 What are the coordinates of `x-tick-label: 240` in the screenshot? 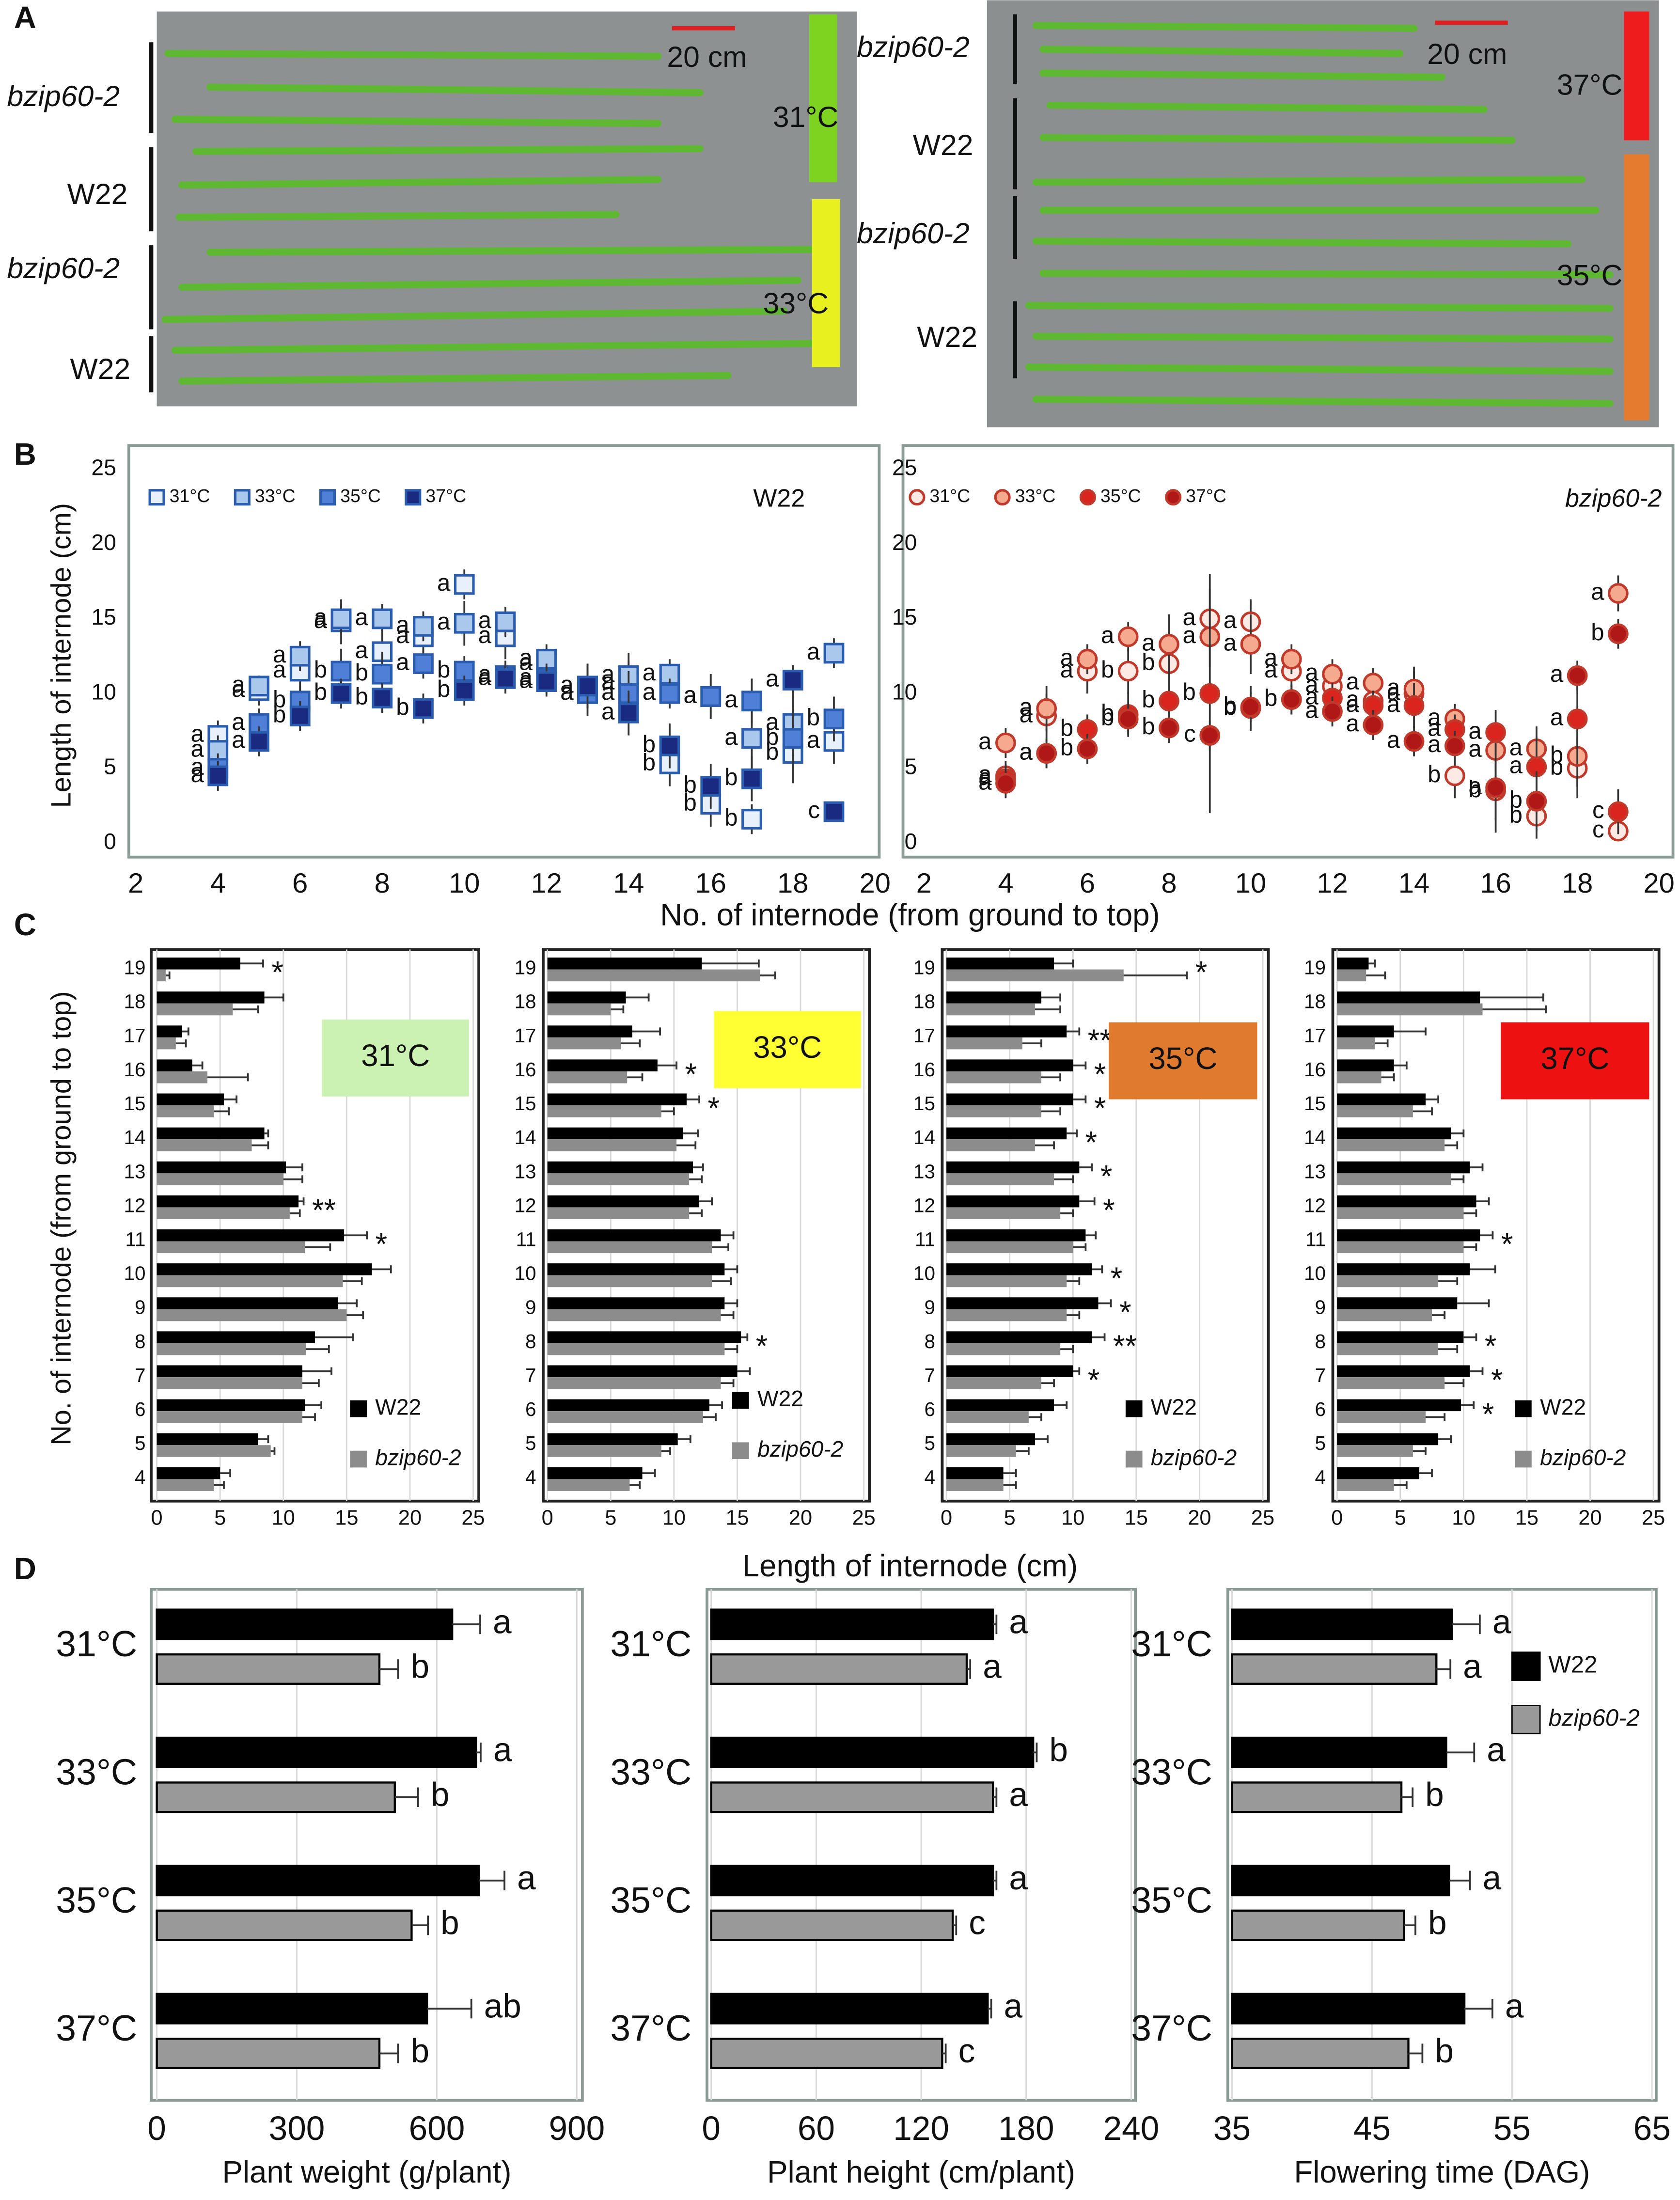 It's located at (1131, 2128).